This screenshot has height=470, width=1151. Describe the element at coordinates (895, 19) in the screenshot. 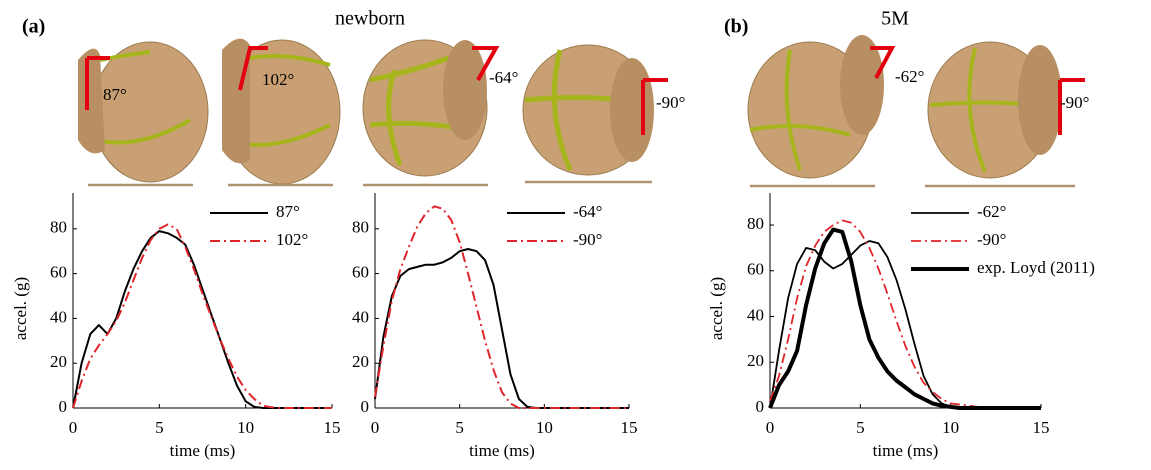

I see `panel-title: 5M` at that location.